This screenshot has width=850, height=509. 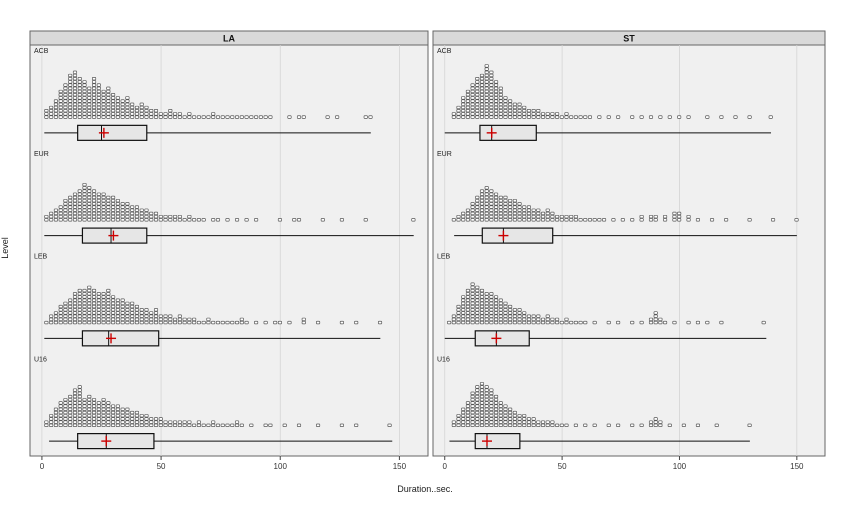 I want to click on panel-st-leb-level-label: LEB, so click(x=444, y=257).